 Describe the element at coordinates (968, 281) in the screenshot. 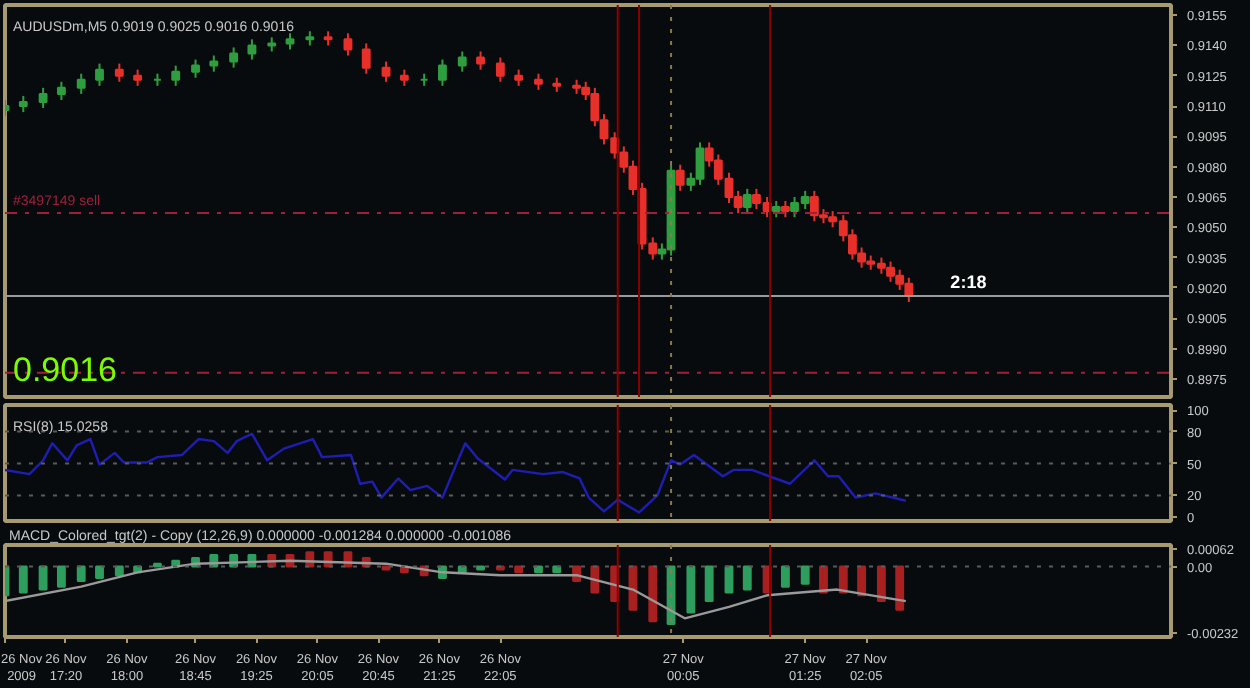

I see `annotation: 2:18` at that location.